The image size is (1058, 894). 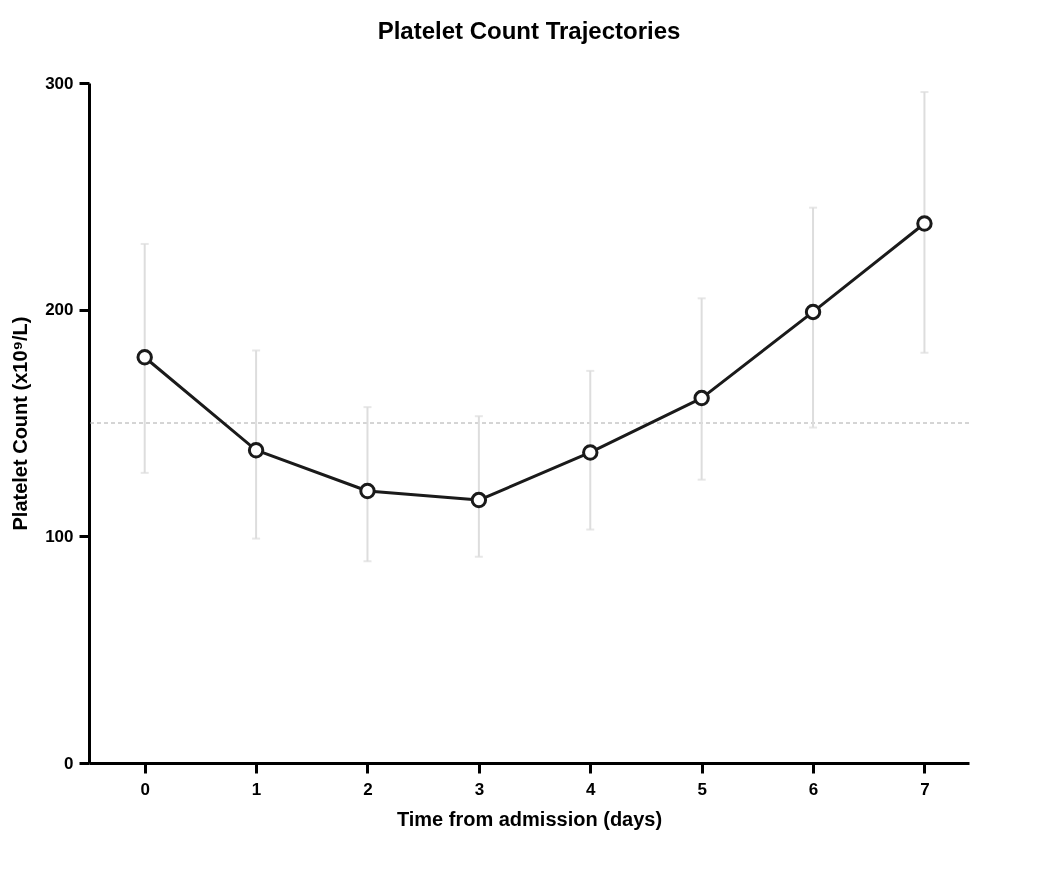 I want to click on y-tick-label: 100, so click(x=59, y=536).